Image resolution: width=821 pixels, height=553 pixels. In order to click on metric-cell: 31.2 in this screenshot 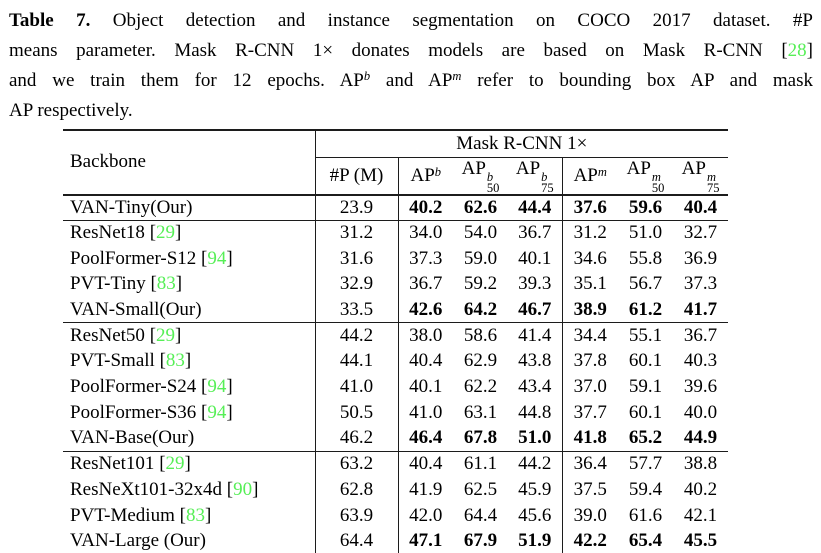, I will do `click(589, 233)`.